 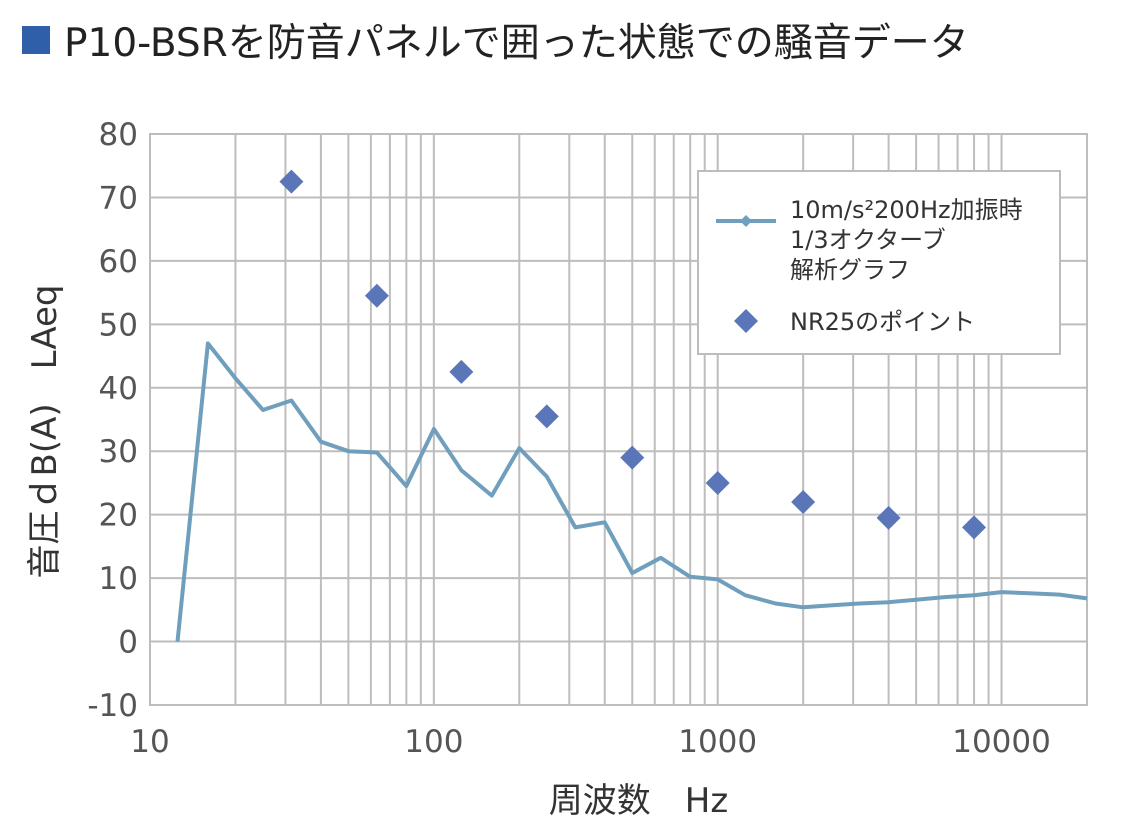 I want to click on legend-box, so click(x=879, y=262).